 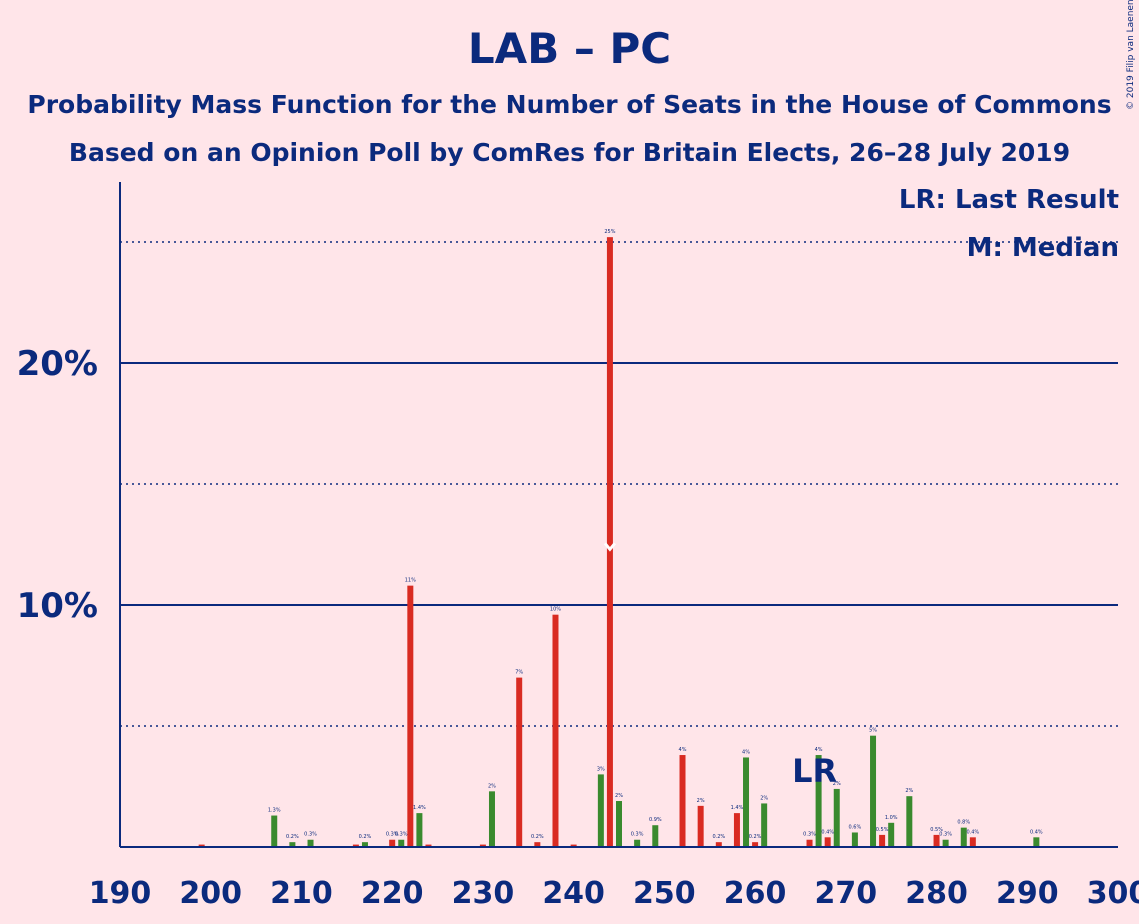 I want to click on median-marker, so click(x=610, y=547).